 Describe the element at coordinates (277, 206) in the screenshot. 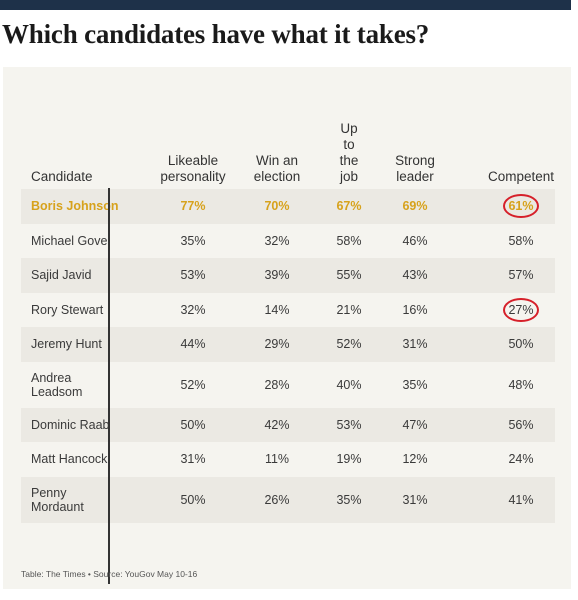

I see `value-cell-win: 70%` at that location.